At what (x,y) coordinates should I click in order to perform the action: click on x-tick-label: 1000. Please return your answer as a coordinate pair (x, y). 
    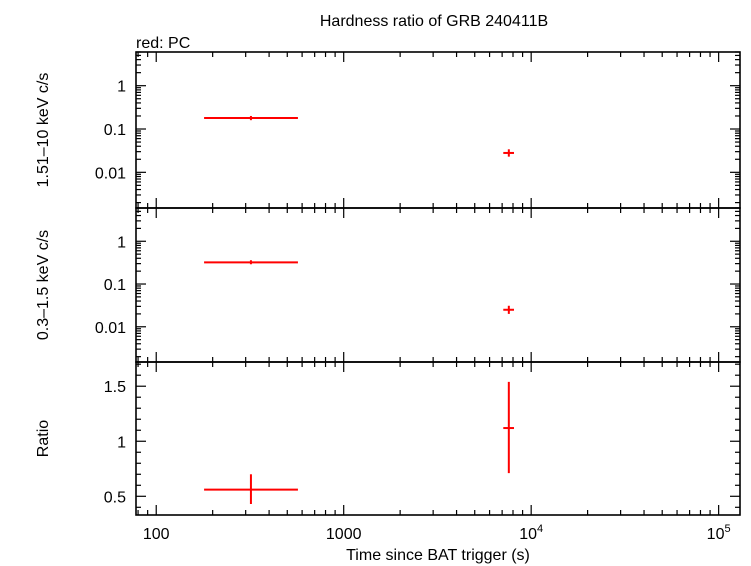
    Looking at the image, I should click on (344, 534).